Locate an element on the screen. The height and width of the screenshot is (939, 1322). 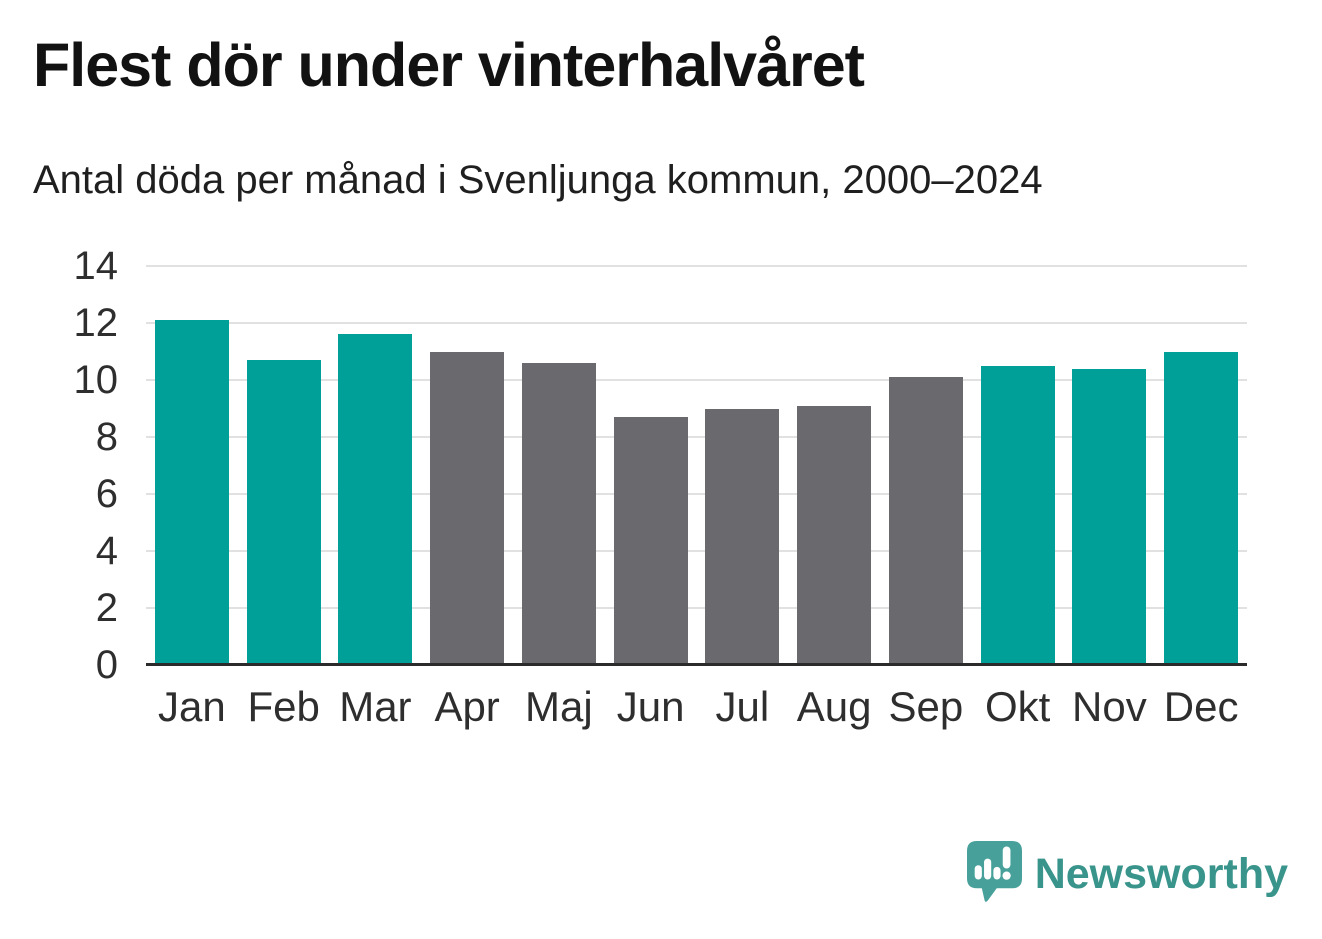
x-tick-label-sep: Sep is located at coordinates (926, 706).